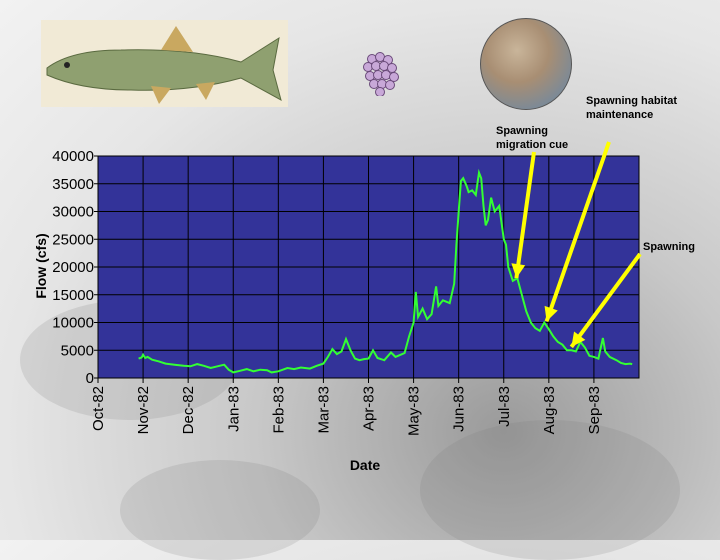 The height and width of the screenshot is (560, 720). Describe the element at coordinates (620, 115) in the screenshot. I see `annotation-line: maintenance` at that location.